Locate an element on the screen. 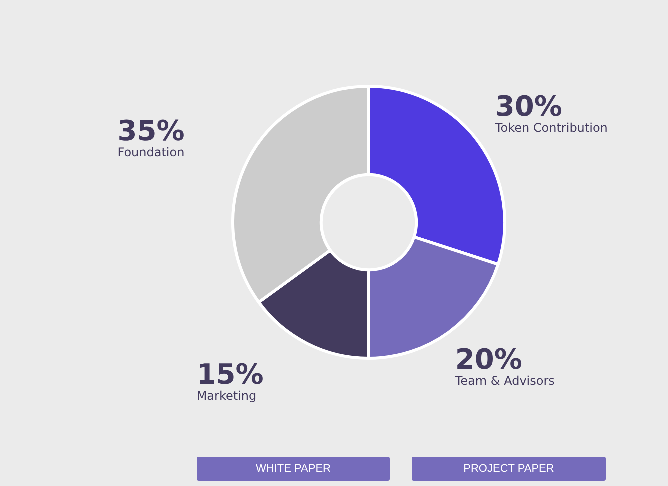  slice-label: Foundation is located at coordinates (151, 152).